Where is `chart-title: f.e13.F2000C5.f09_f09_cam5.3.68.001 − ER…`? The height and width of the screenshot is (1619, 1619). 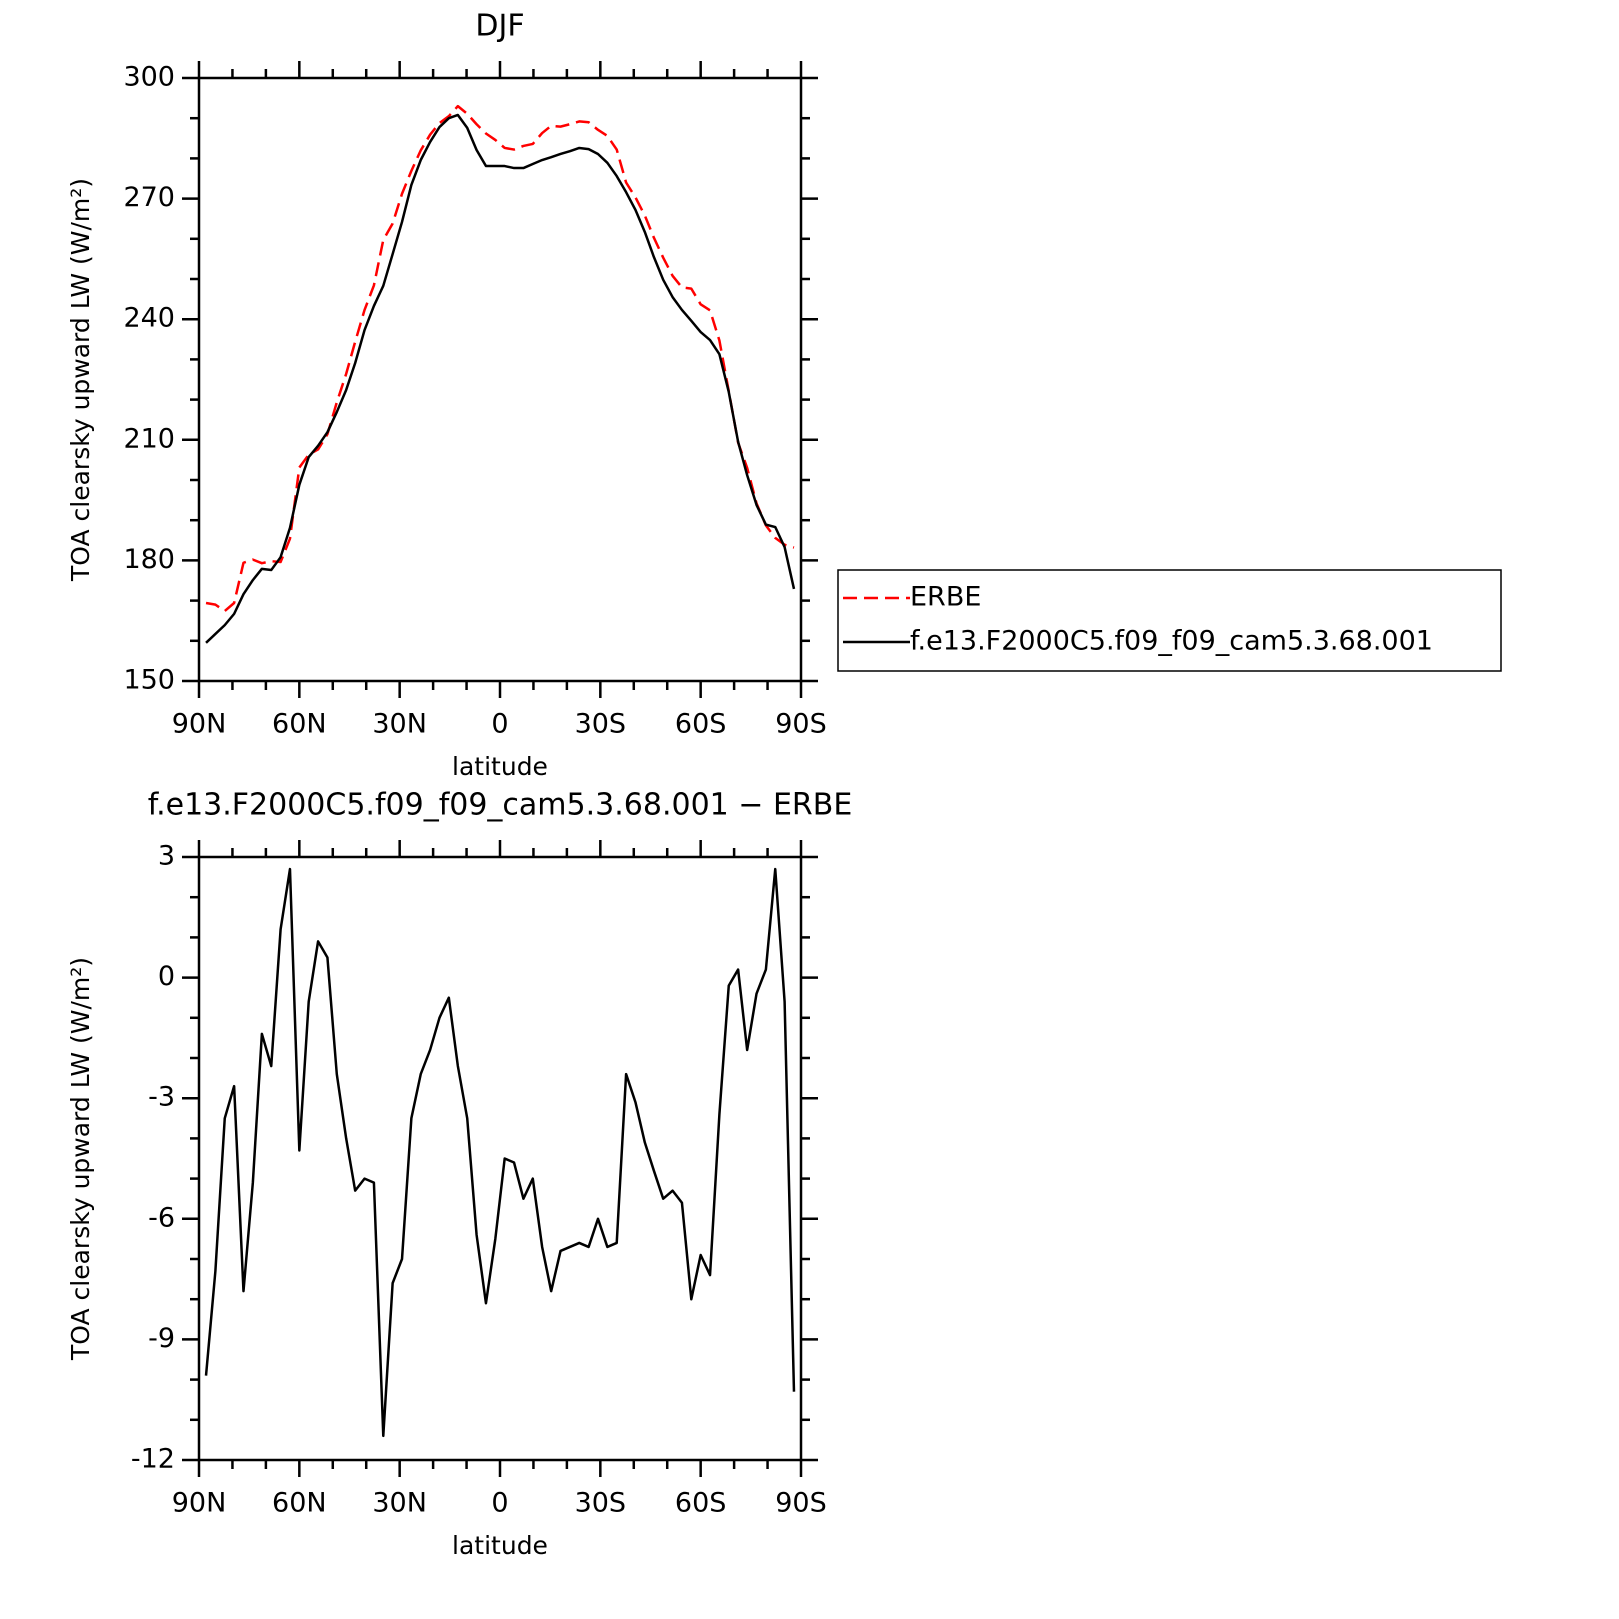 chart-title: f.e13.F2000C5.f09_f09_cam5.3.68.001 − ER… is located at coordinates (500, 805).